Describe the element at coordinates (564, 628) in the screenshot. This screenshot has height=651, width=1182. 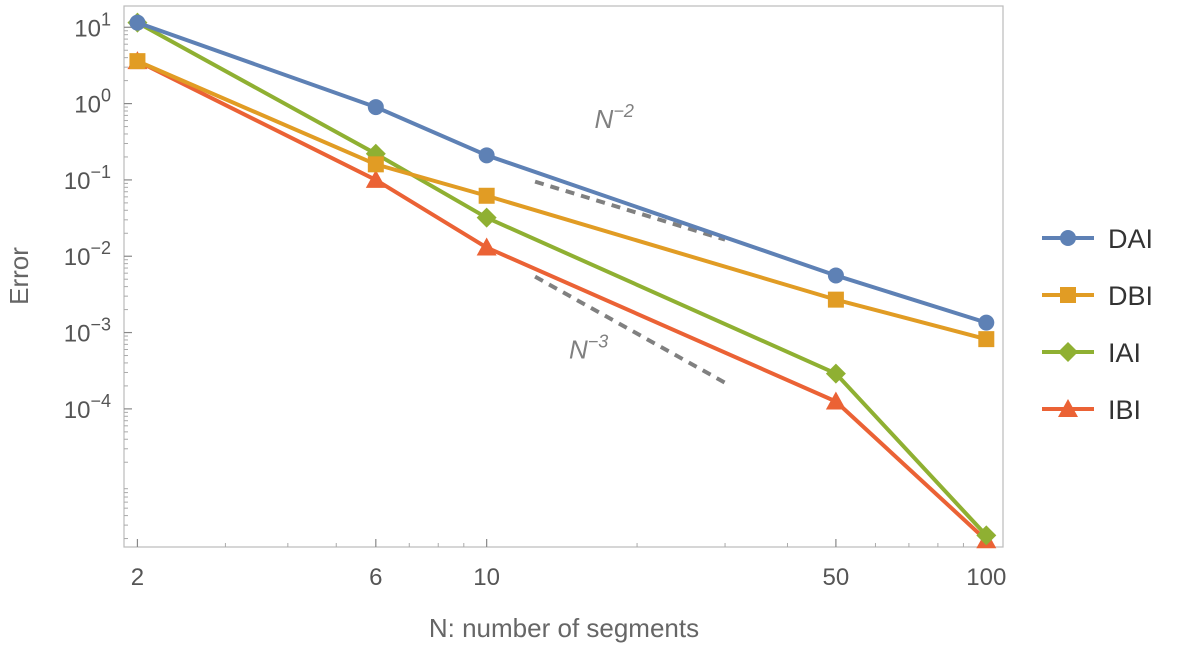
I see `x-axis-title: N: number of segments` at that location.